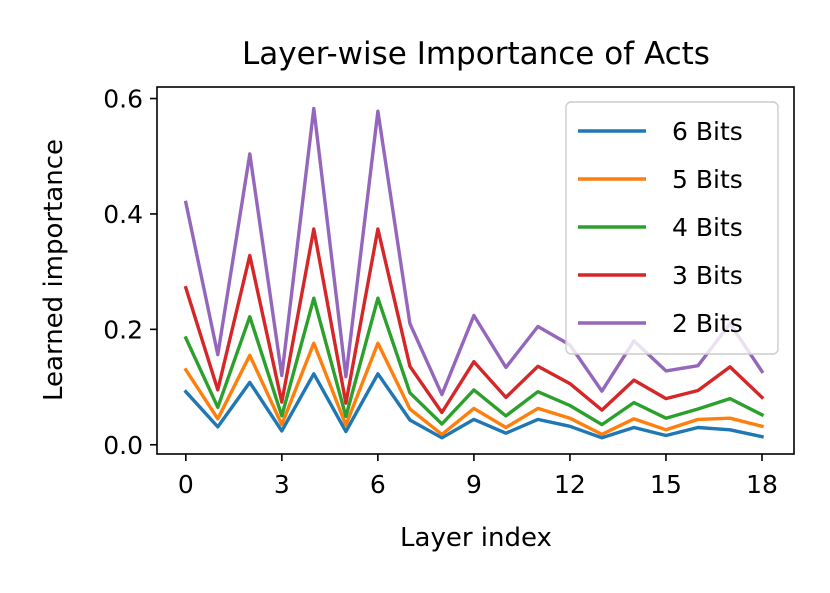 The height and width of the screenshot is (593, 830). Describe the element at coordinates (378, 484) in the screenshot. I see `x-tick-label: 6` at that location.